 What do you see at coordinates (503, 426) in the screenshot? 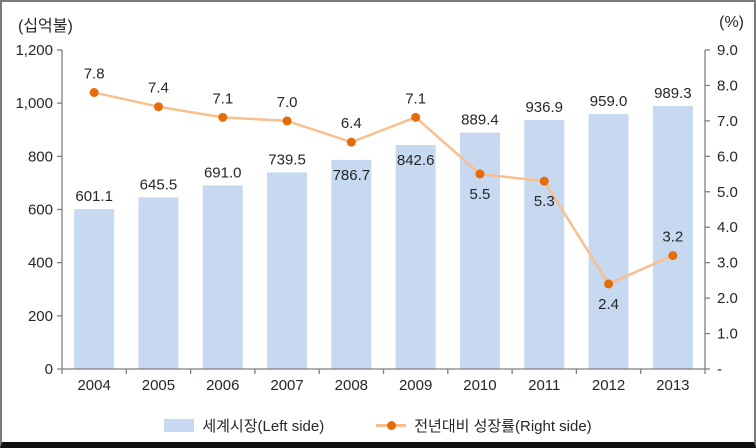
I see `legend-label-growth-rate: 전년대비 성장률(Right side)` at bounding box center [503, 426].